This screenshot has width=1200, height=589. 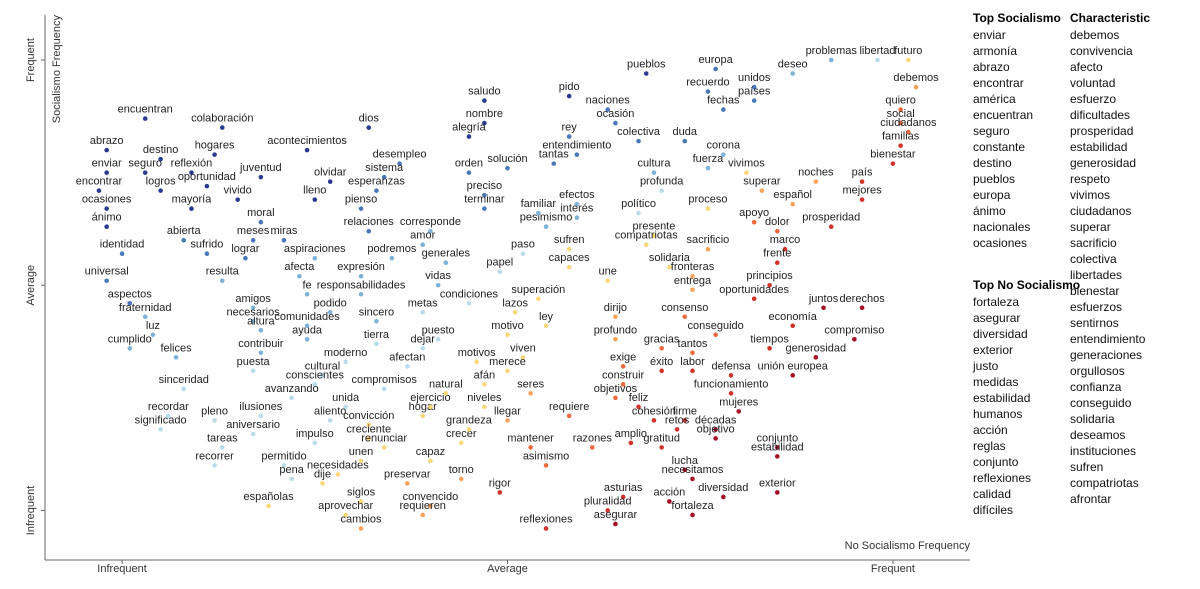 What do you see at coordinates (908, 123) in the screenshot?
I see `point-label: ciudadanos` at bounding box center [908, 123].